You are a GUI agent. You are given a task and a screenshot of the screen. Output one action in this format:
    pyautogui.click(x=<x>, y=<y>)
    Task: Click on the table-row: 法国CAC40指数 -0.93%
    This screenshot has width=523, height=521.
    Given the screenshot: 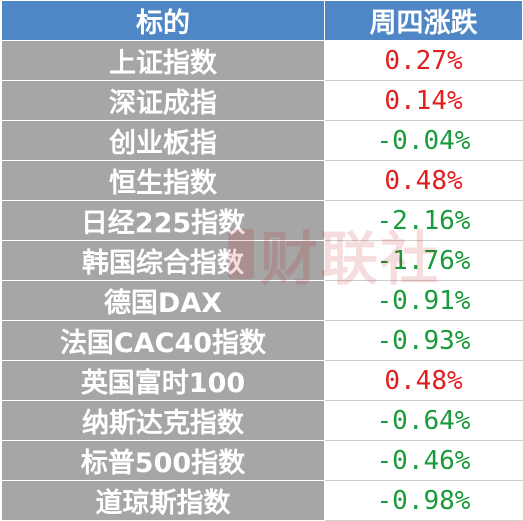 What is the action you would take?
    pyautogui.click(x=262, y=340)
    